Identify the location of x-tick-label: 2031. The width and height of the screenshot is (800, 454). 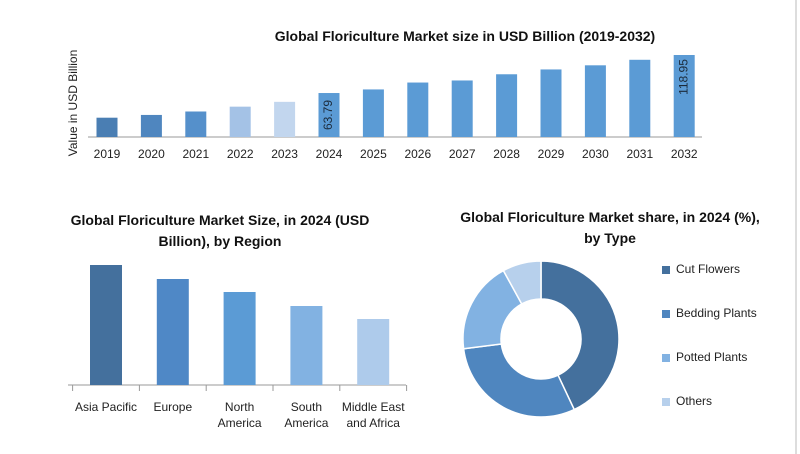
(639, 154).